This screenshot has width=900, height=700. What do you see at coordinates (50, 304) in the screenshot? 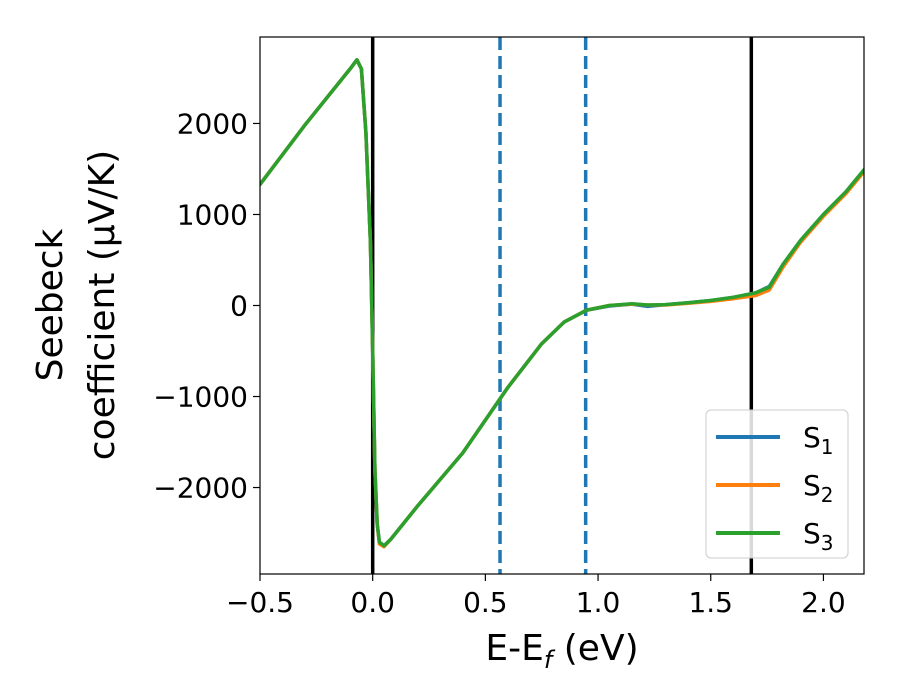
I see `y-axis-label-line1: Seebeck` at bounding box center [50, 304].